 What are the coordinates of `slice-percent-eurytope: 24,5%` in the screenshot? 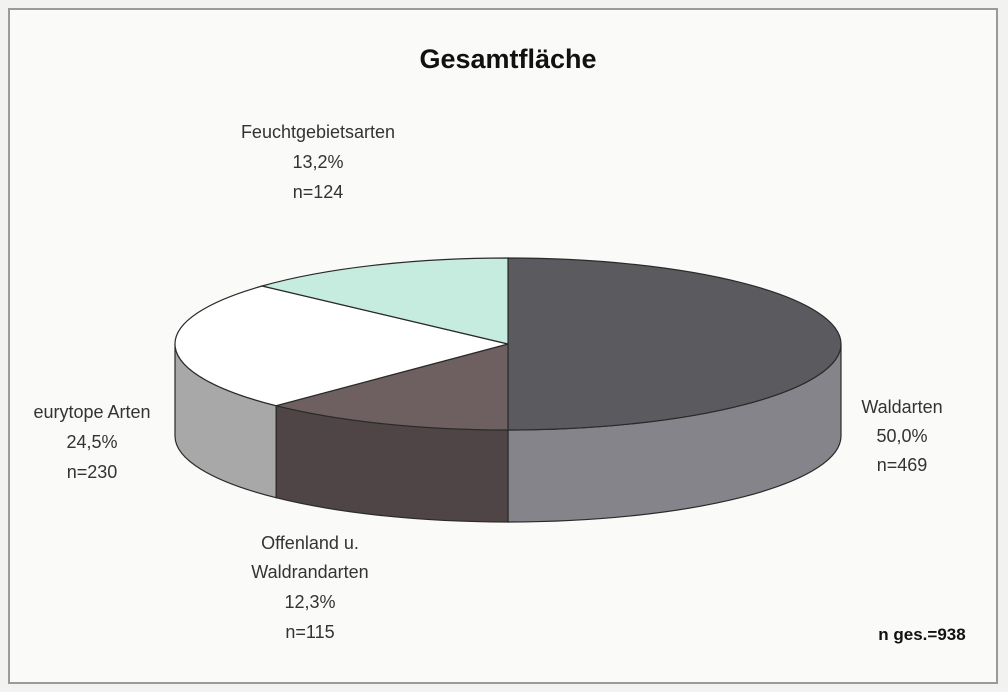 It's located at (91, 442).